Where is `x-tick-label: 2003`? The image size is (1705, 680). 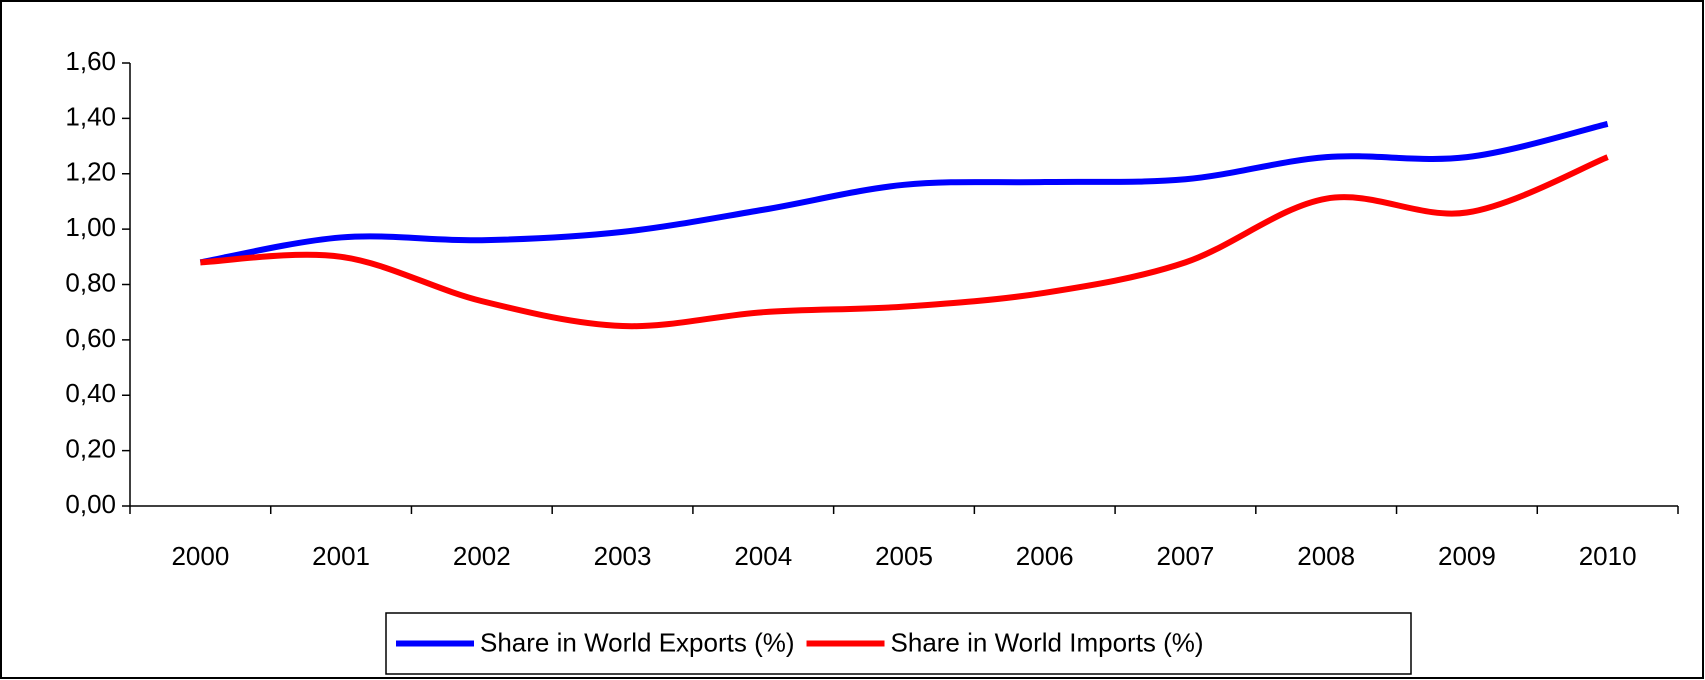
x-tick-label: 2003 is located at coordinates (623, 556).